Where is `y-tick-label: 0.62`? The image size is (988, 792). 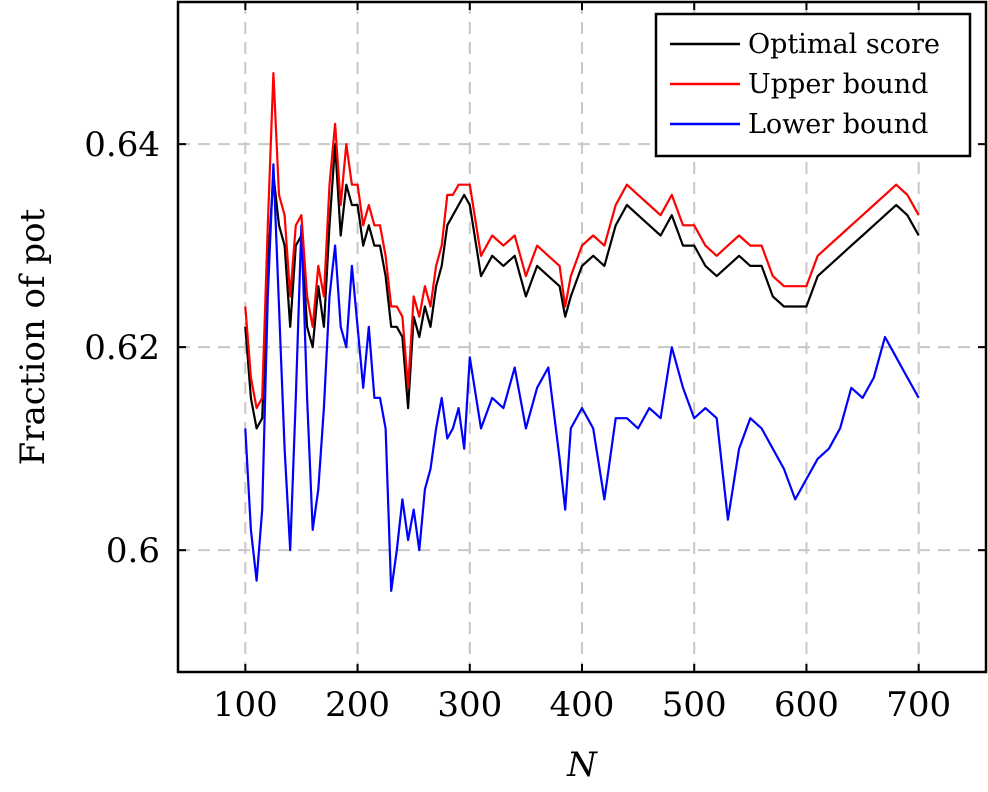 y-tick-label: 0.62 is located at coordinates (122, 348).